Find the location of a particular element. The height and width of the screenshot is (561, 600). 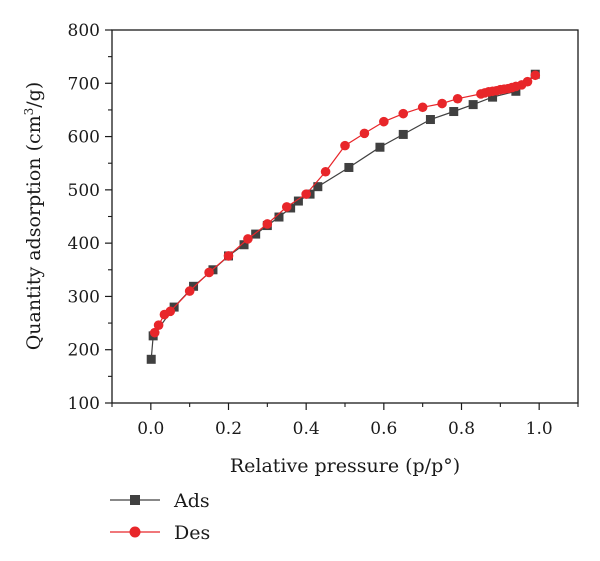

x-axis-ticks: 0.0 0.2 0.4 0.6 0.8 1.0 is located at coordinates (345, 421).